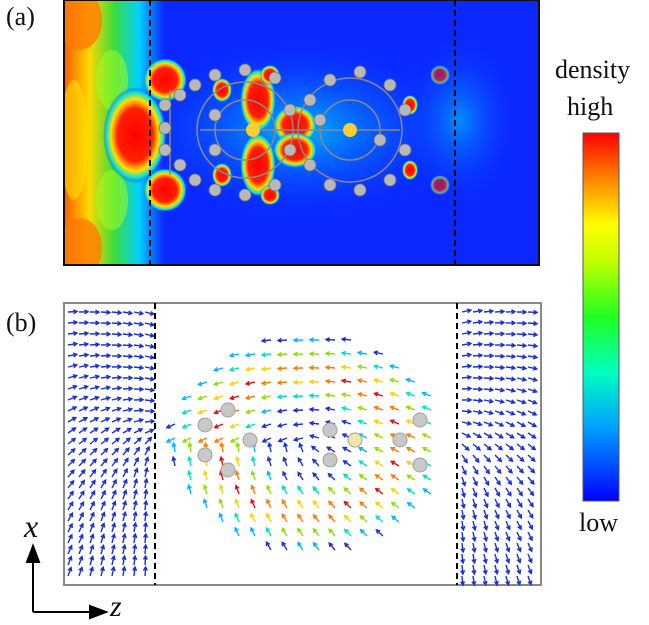 This screenshot has height=625, width=649. What do you see at coordinates (67, 581) in the screenshot?
I see `axis-indicator` at bounding box center [67, 581].